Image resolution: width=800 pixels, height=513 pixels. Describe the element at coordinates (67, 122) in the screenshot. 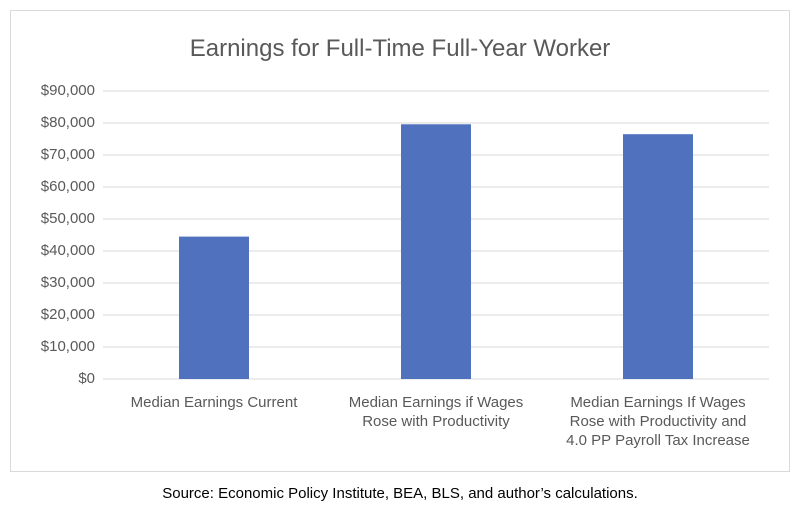

I see `y-tick-label: $80,000` at that location.